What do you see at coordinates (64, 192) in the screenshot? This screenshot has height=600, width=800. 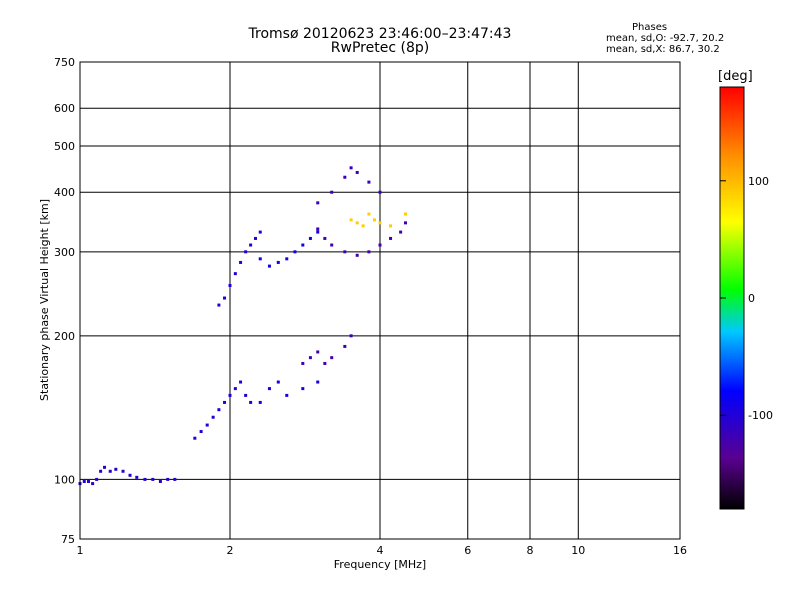 I see `y-tick-label: 400` at bounding box center [64, 192].